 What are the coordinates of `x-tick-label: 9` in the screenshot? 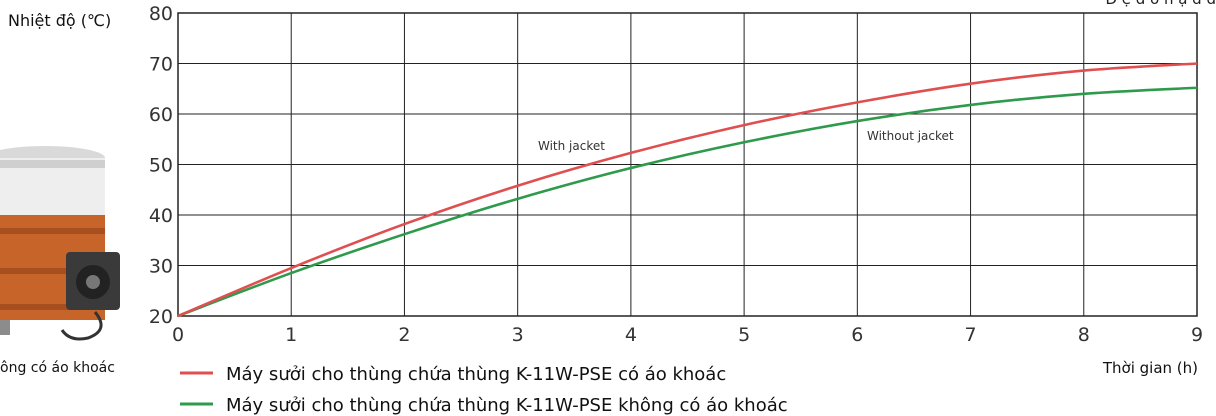 It's located at (1197, 335).